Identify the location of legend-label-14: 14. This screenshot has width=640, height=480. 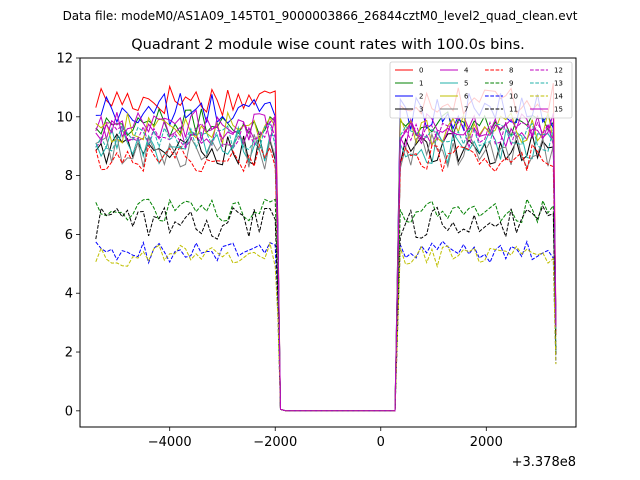
(558, 97).